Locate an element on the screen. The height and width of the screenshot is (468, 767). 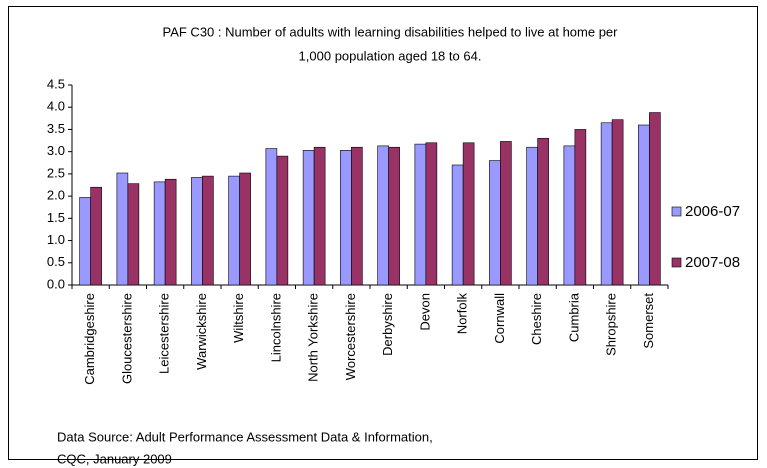
x-tick-label: Worcestershire is located at coordinates (350, 336).